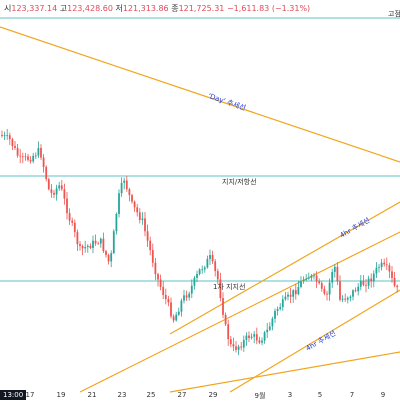 This screenshot has width=400, height=401. Describe the element at coordinates (314, 341) in the screenshot. I see `channel-lower-trendline` at that location.